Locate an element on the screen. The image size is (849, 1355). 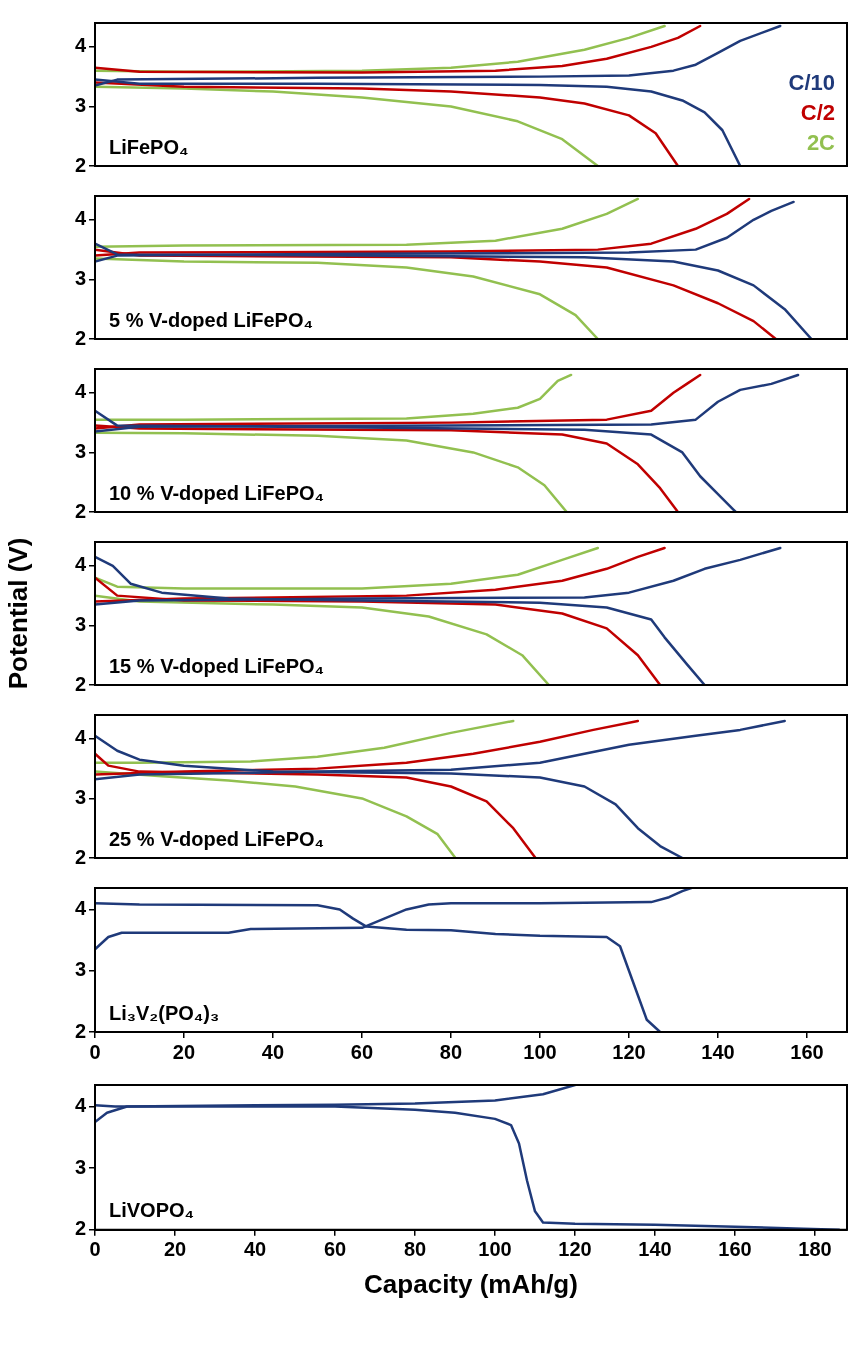
annotation: 5 % V-doped LiFePO₄ is located at coordinates (211, 319).